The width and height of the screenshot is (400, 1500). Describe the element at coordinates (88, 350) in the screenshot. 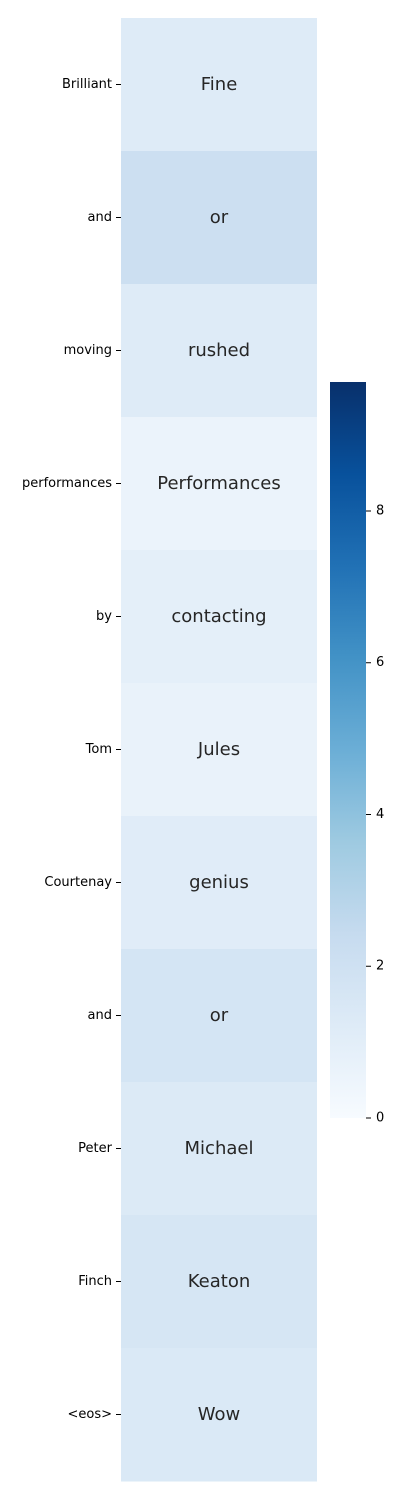

I see `row-label: moving` at that location.